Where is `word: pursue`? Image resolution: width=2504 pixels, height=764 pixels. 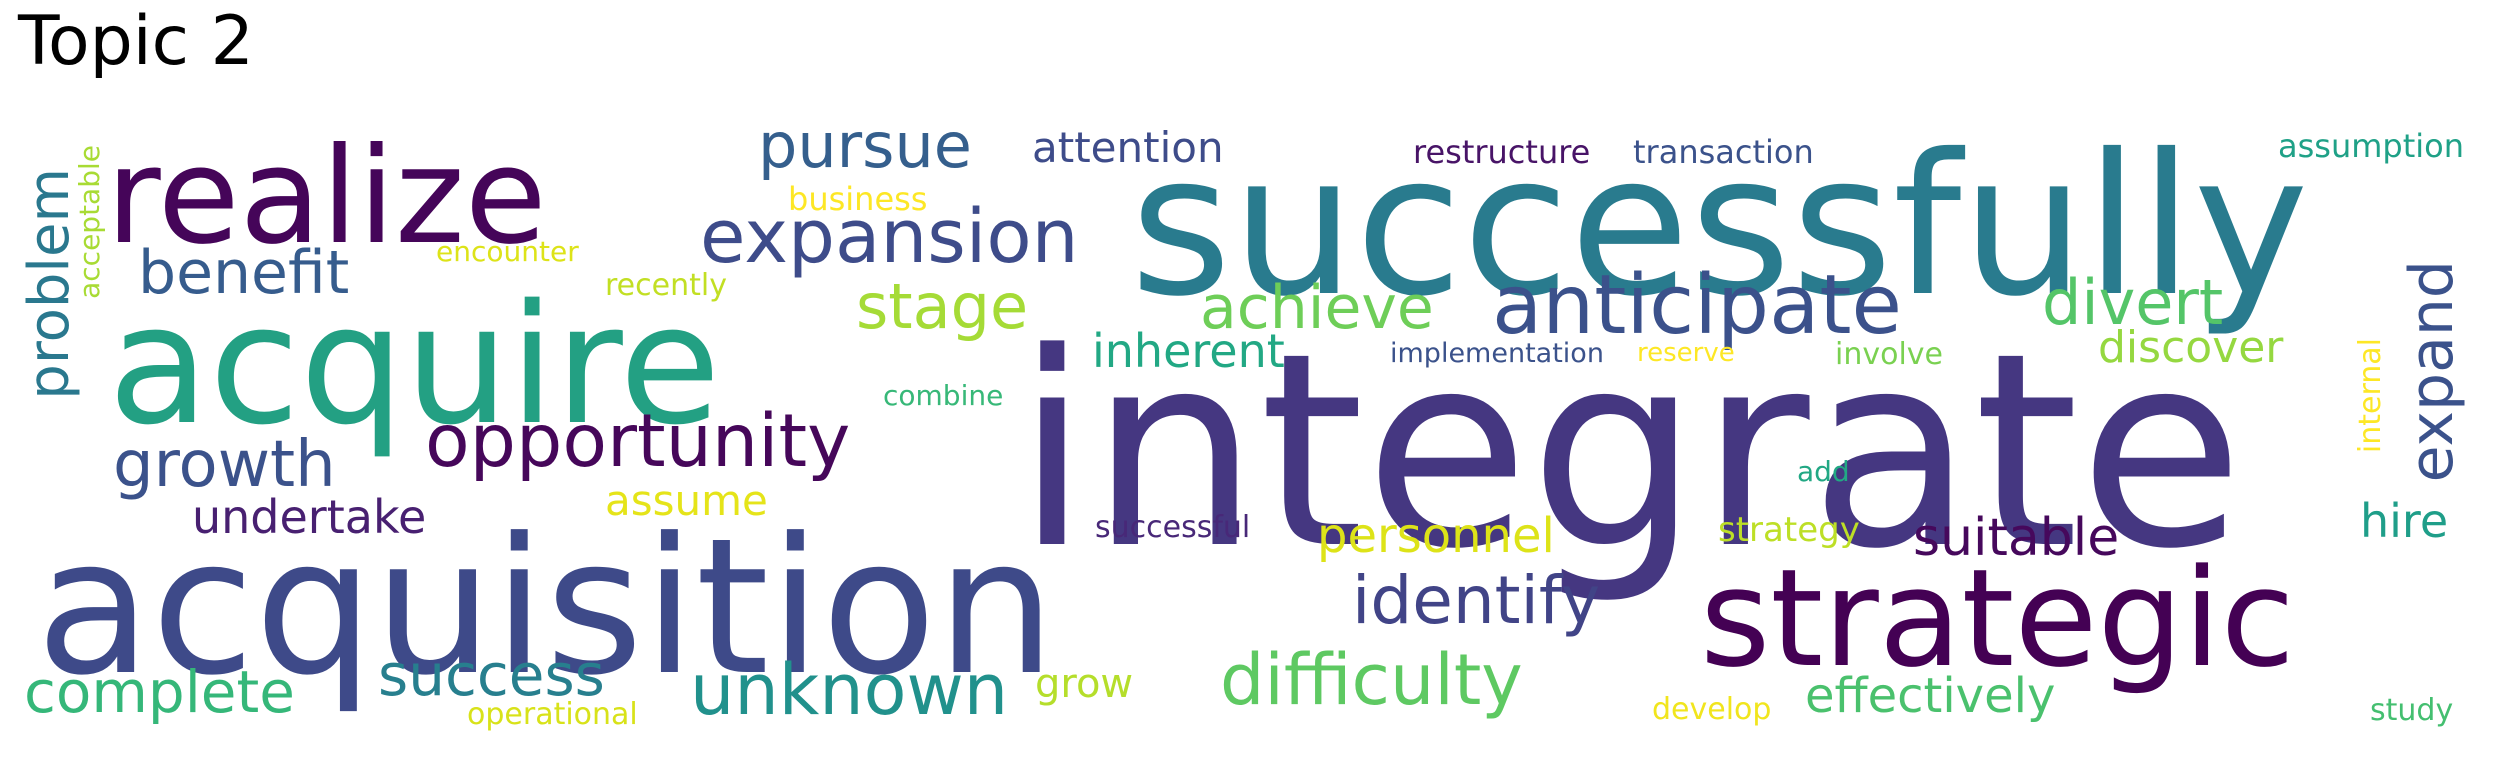
word: pursue is located at coordinates (865, 145).